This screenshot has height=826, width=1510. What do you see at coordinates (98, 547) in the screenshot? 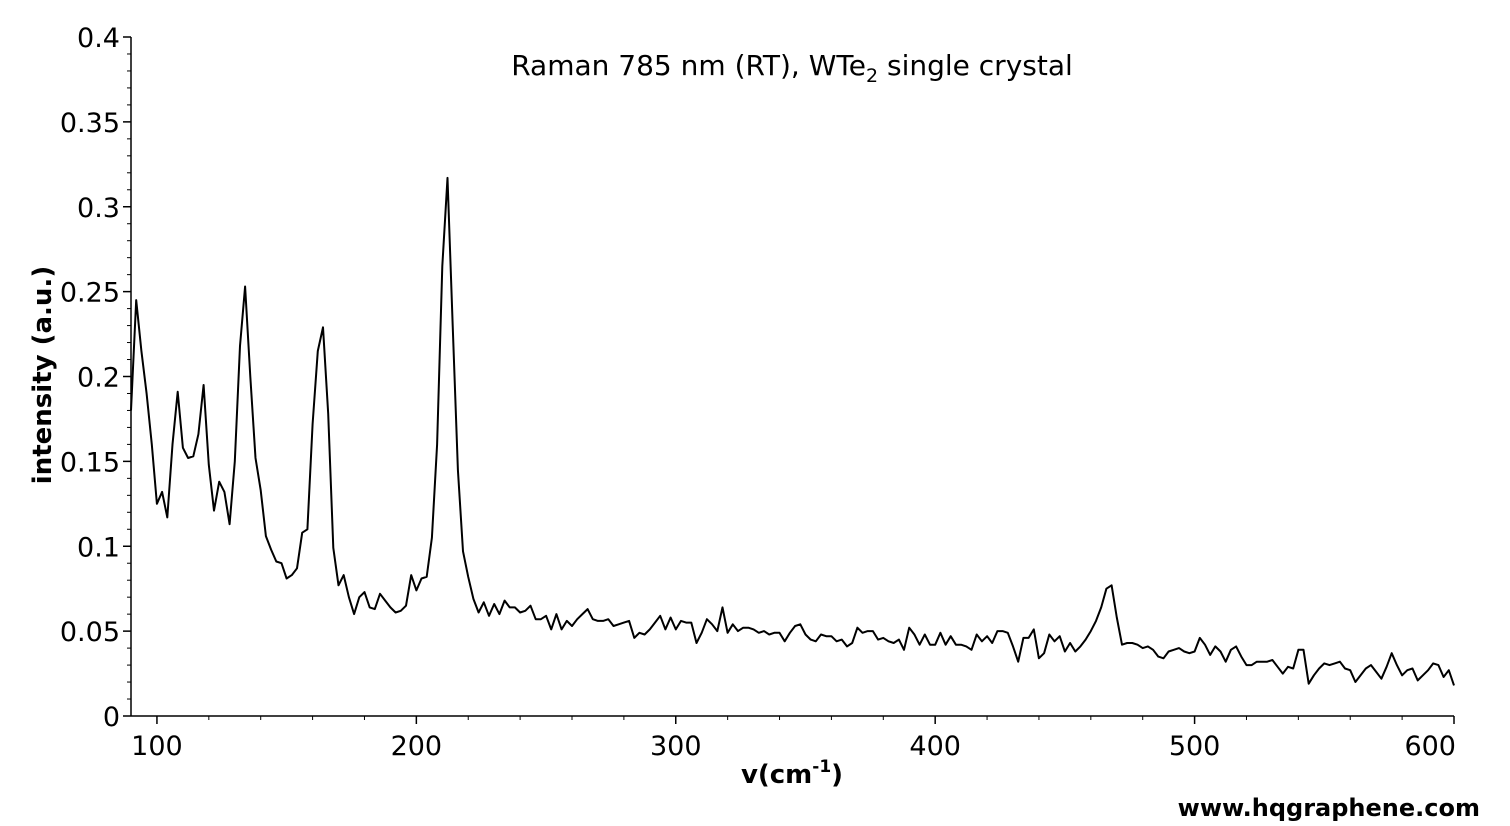
I see `y-tick-label: 0.1` at bounding box center [98, 547].